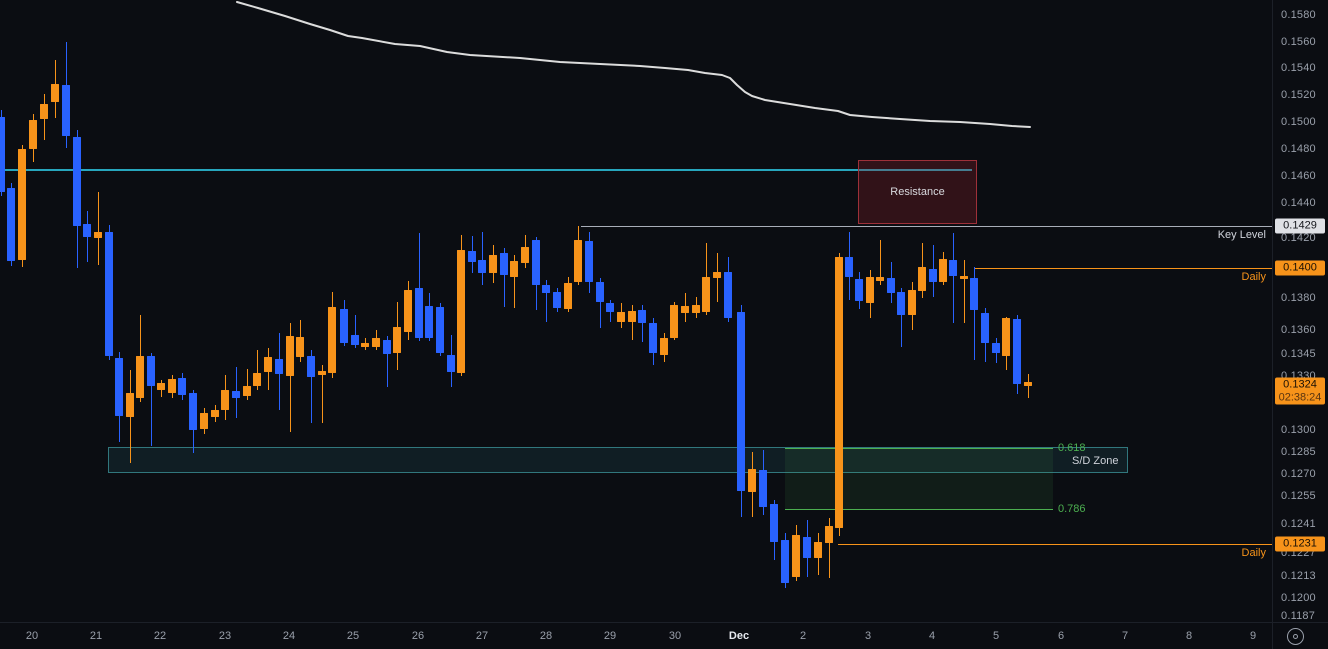 The width and height of the screenshot is (1328, 649). I want to click on time-tick: 8, so click(1189, 636).